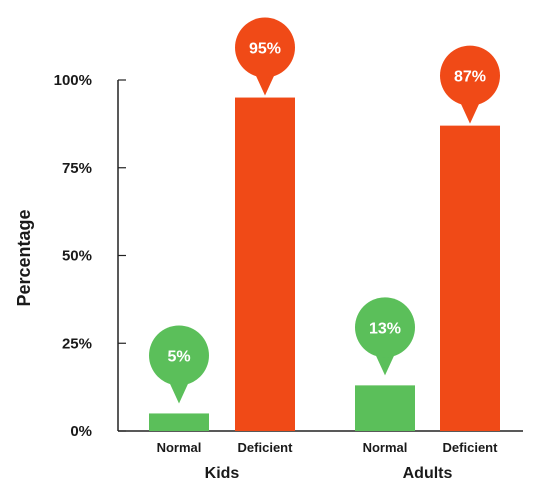 Image resolution: width=533 pixels, height=486 pixels. I want to click on group-label: Kids, so click(222, 473).